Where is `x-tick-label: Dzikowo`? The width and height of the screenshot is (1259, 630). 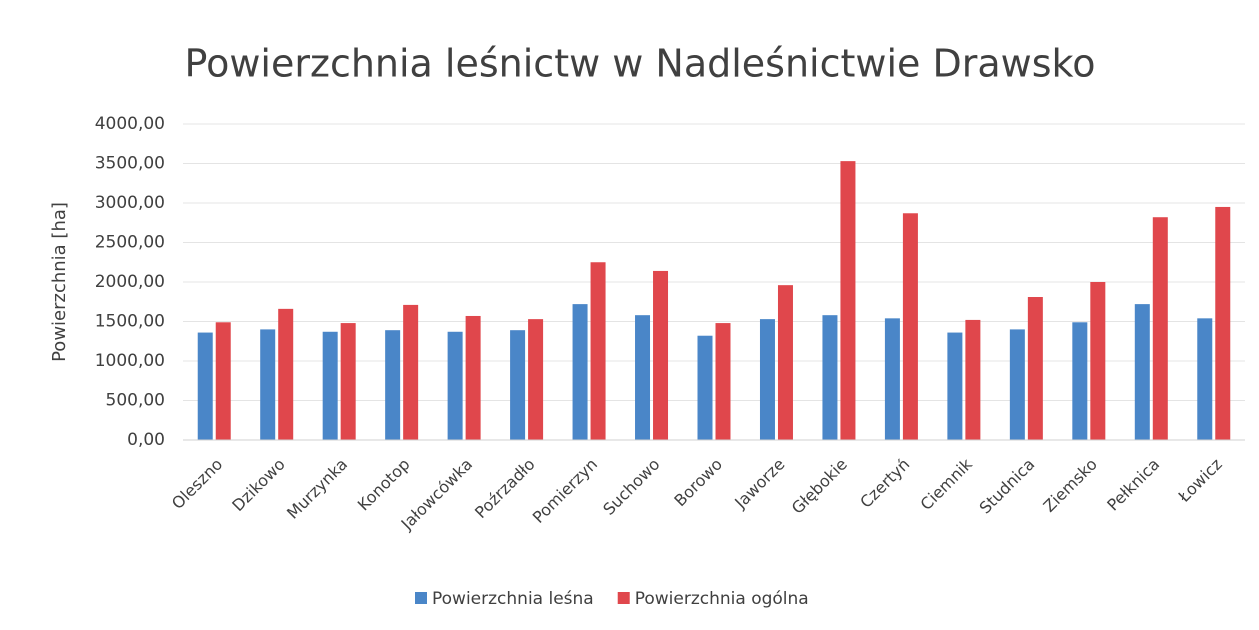
x-tick-label: Dzikowo is located at coordinates (258, 485).